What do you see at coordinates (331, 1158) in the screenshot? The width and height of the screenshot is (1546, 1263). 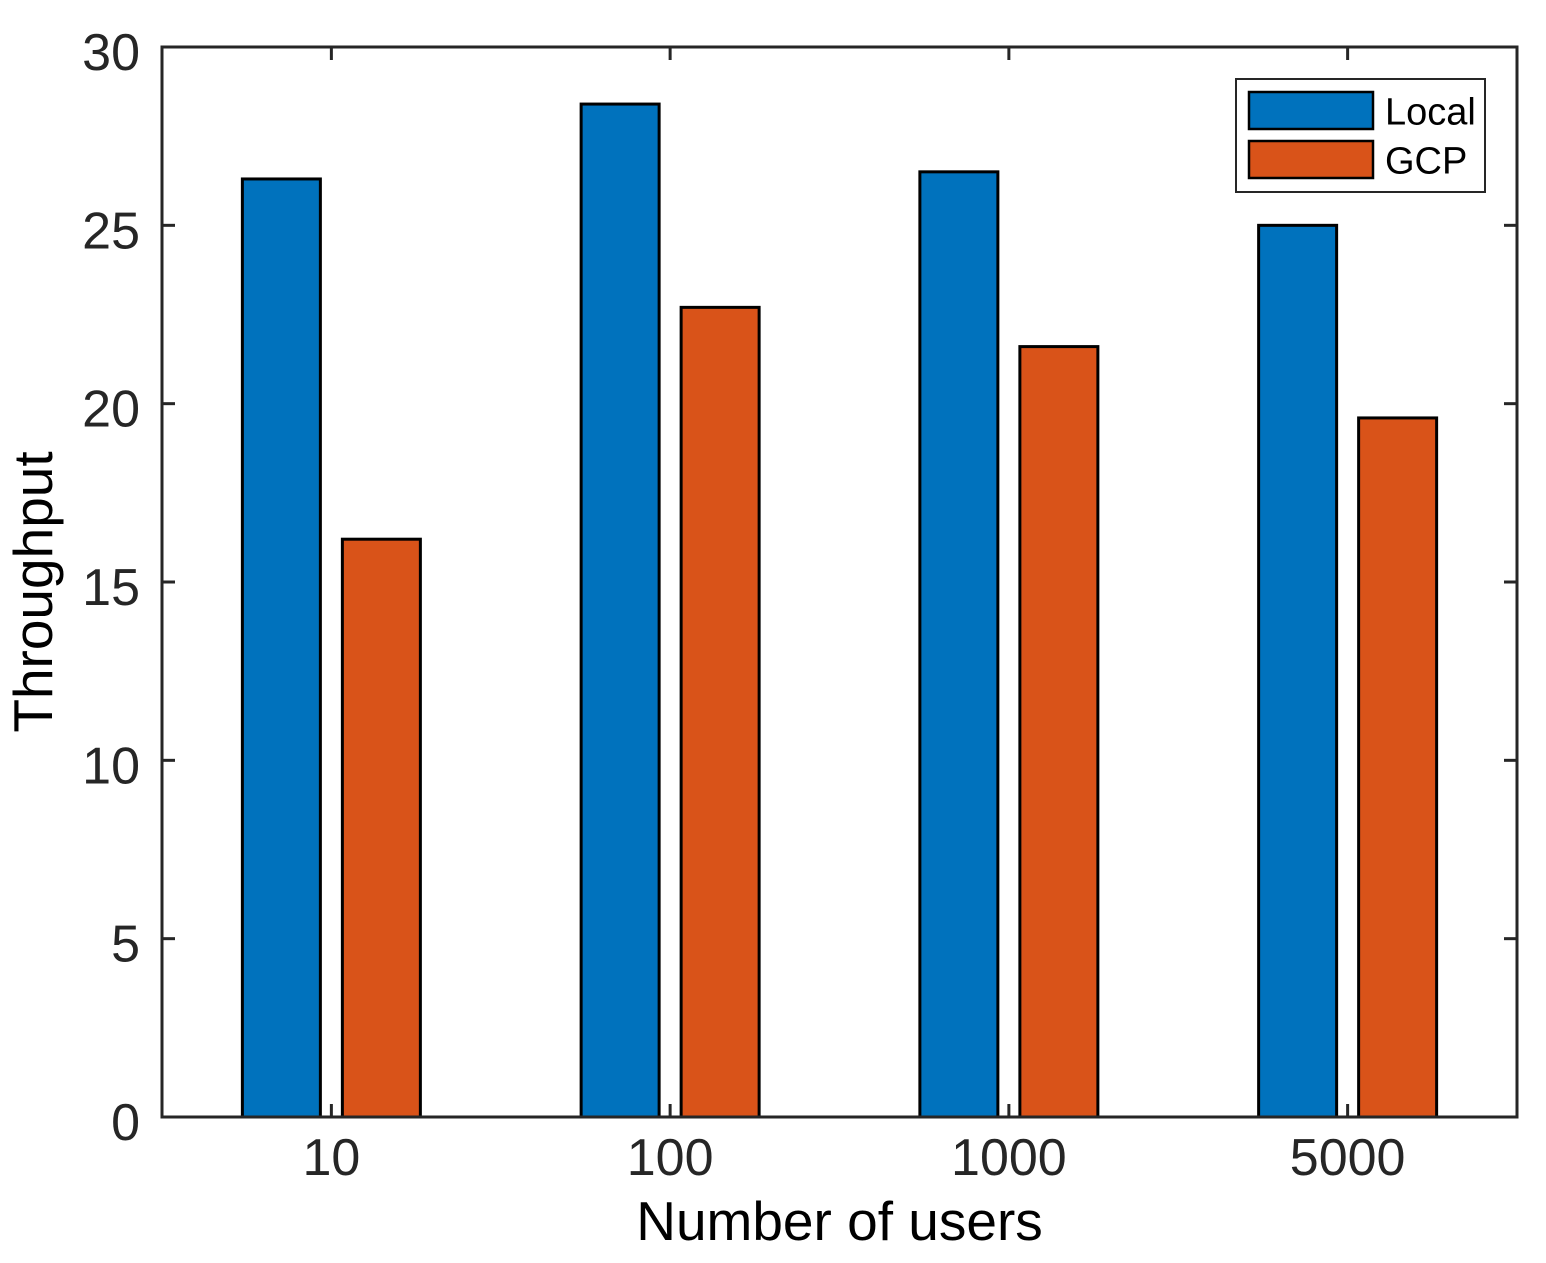 I see `x-tick-label: 10` at bounding box center [331, 1158].